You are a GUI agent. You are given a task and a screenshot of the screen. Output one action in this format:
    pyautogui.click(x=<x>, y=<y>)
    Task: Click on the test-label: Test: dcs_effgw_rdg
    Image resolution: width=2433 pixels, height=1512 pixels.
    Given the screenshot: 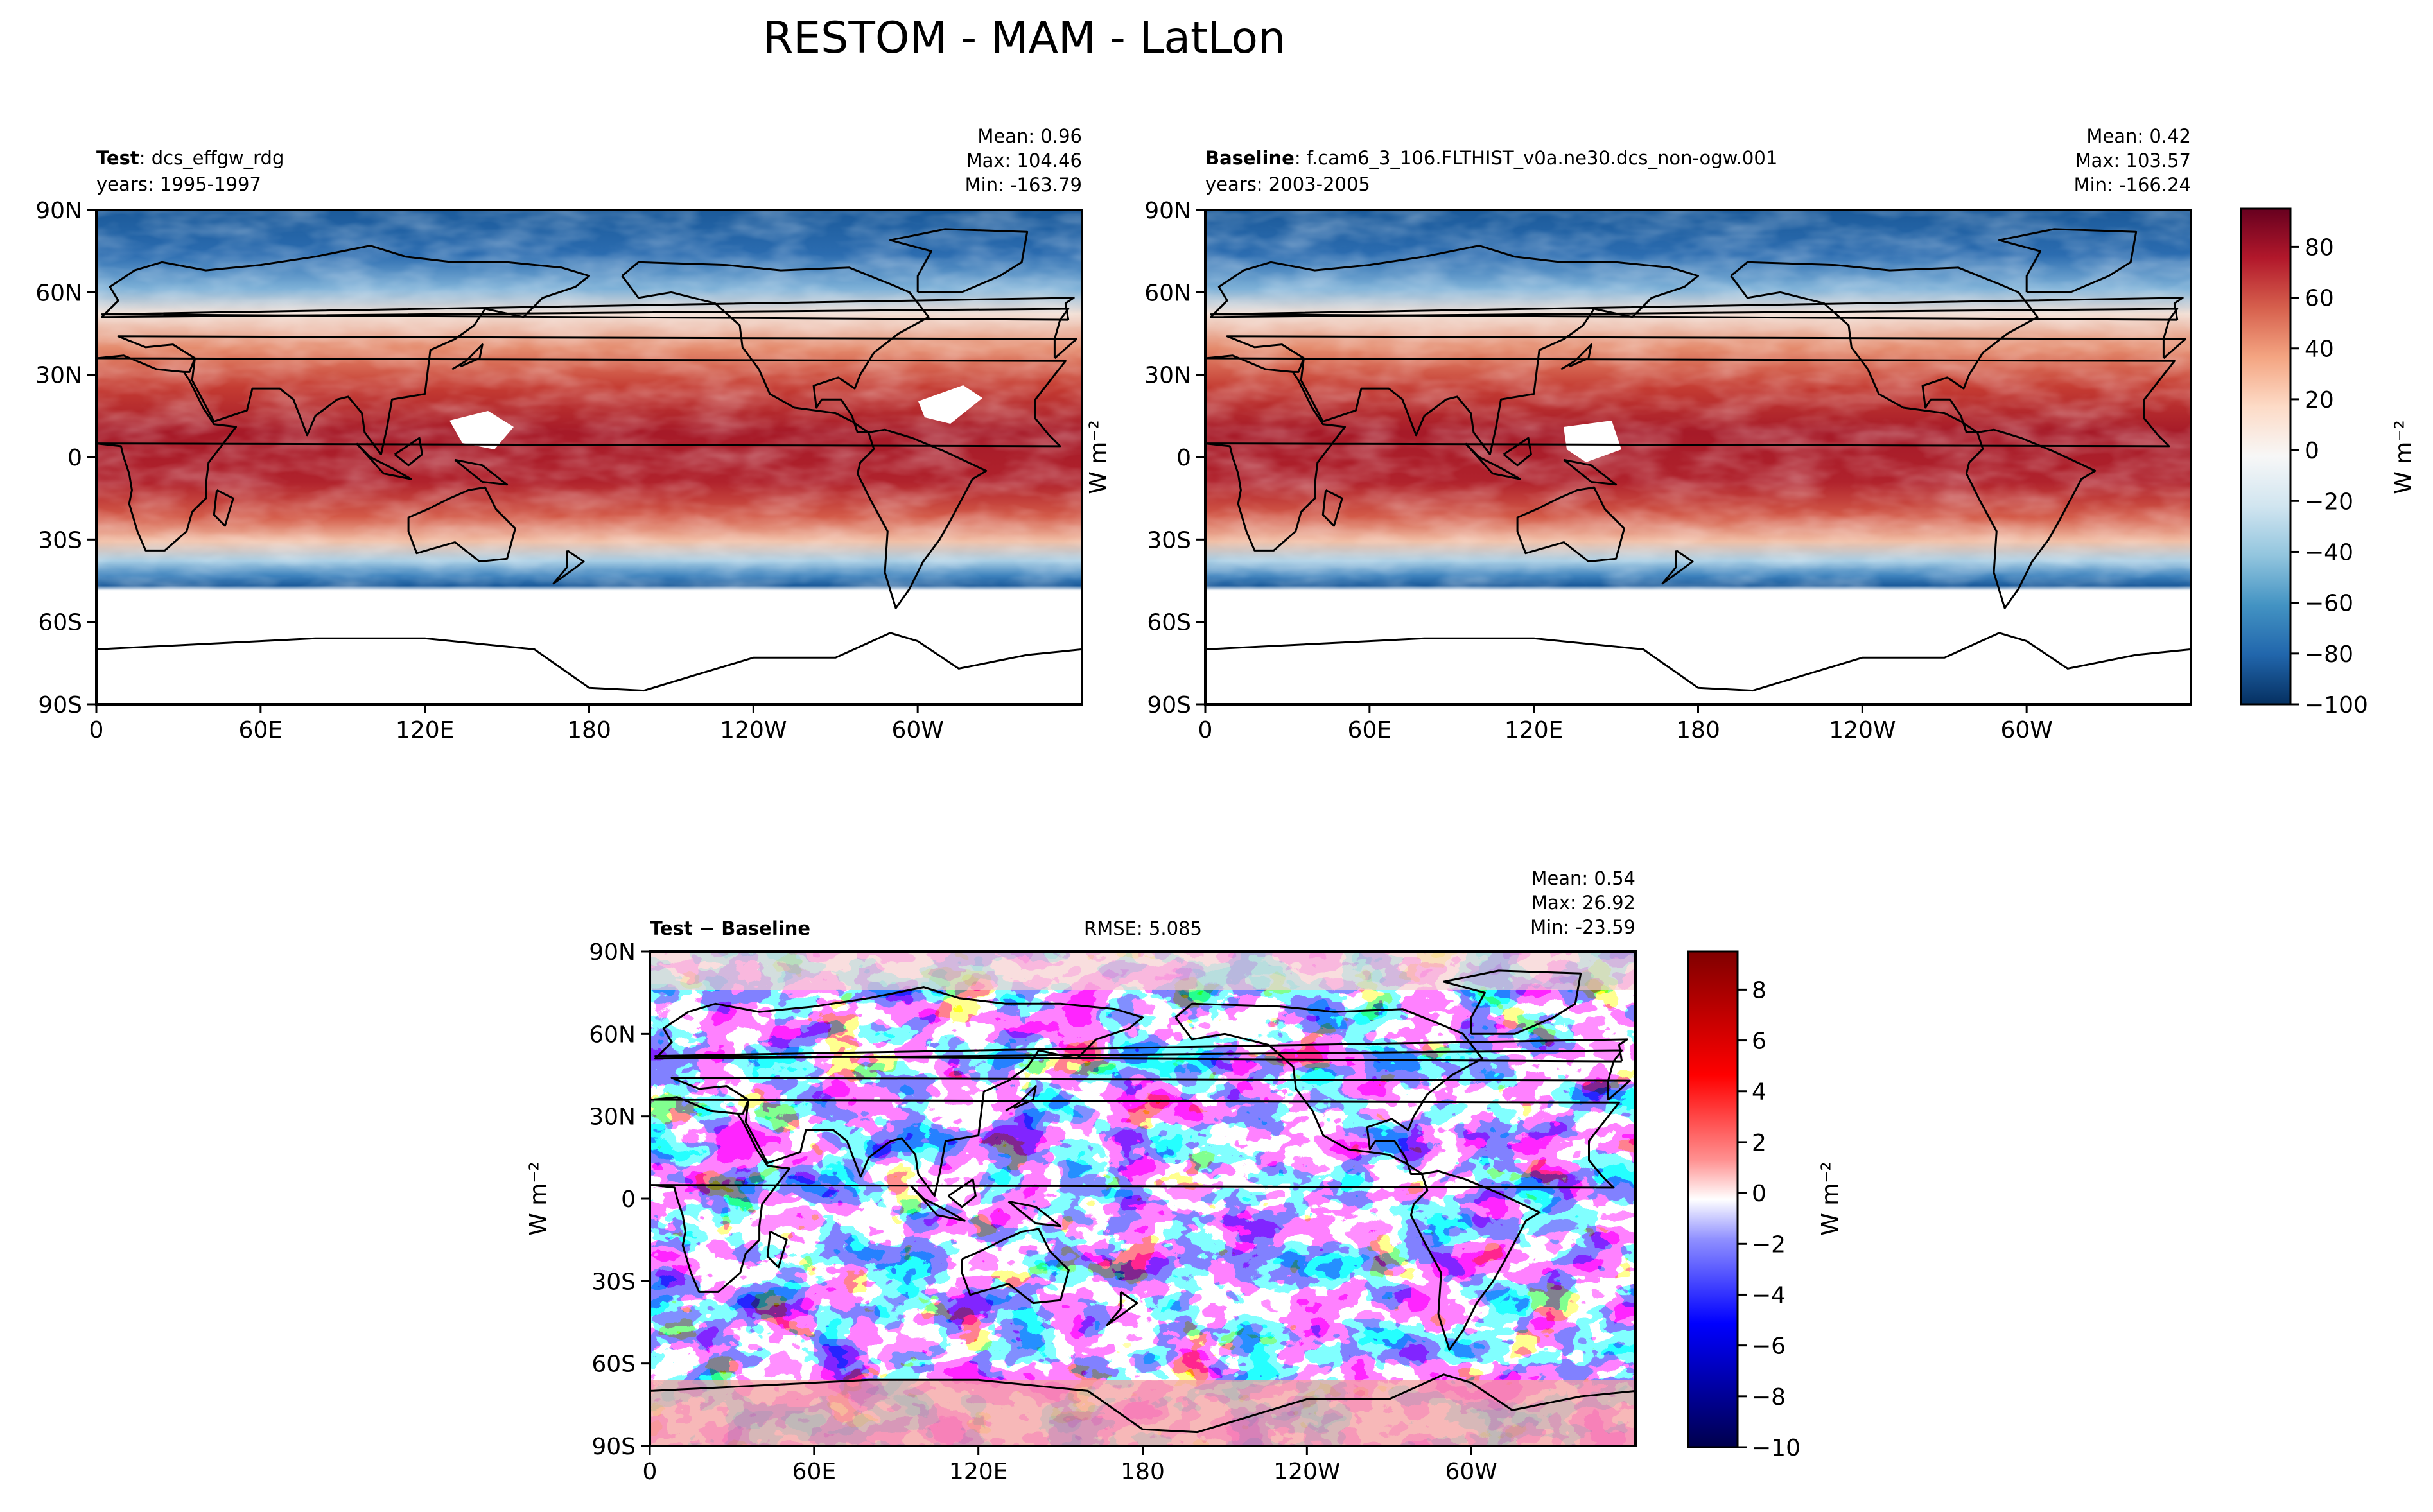 What is the action you would take?
    pyautogui.click(x=190, y=158)
    